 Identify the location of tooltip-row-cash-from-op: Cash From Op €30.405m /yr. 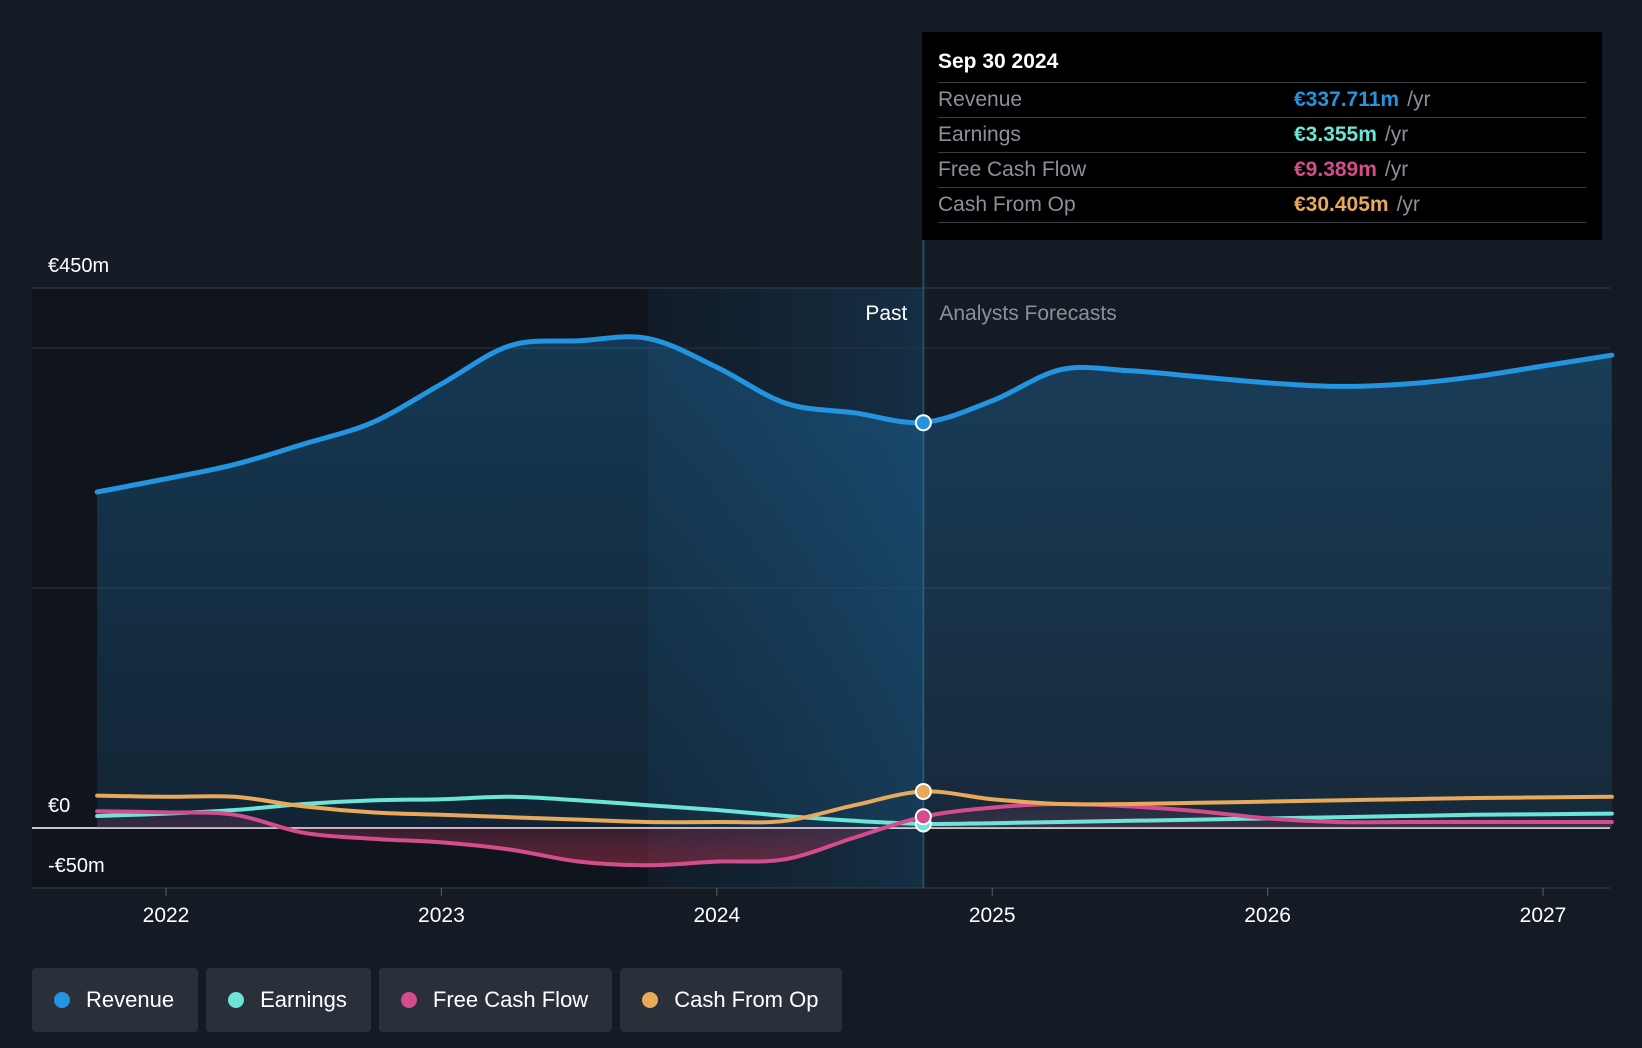
(1262, 205).